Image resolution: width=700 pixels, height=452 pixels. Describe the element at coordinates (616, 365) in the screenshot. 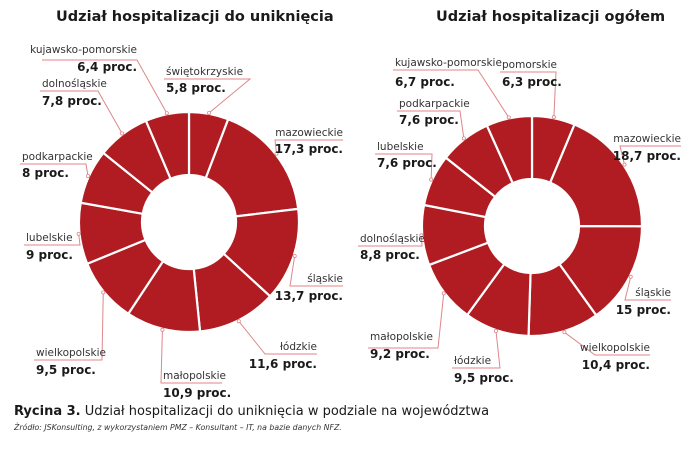

I see `slice-value-label: 10,4 proc.` at that location.